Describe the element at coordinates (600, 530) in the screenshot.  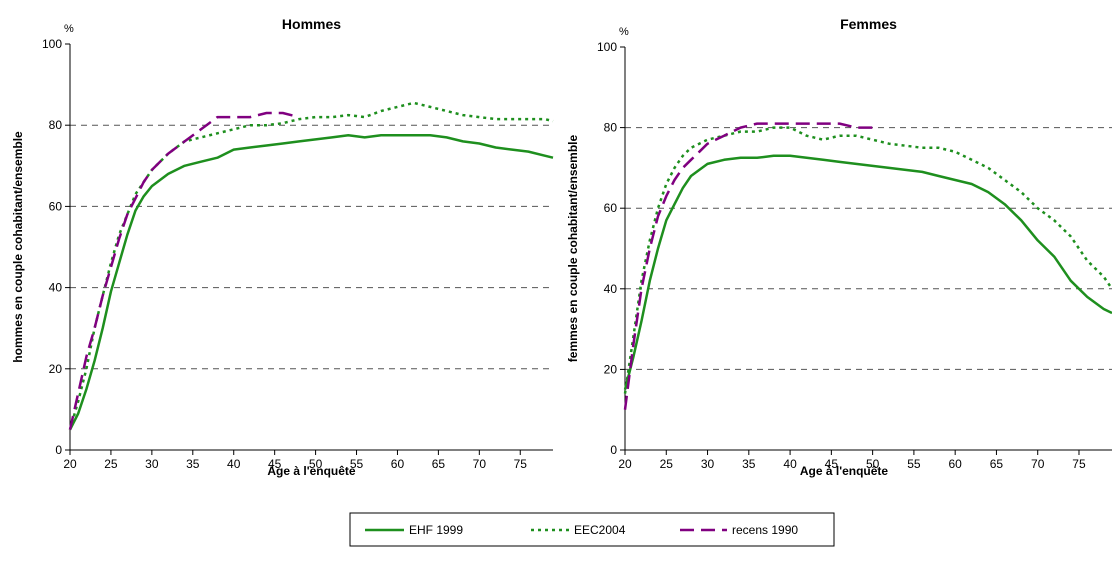
I see `legend-label: EEC2004` at that location.